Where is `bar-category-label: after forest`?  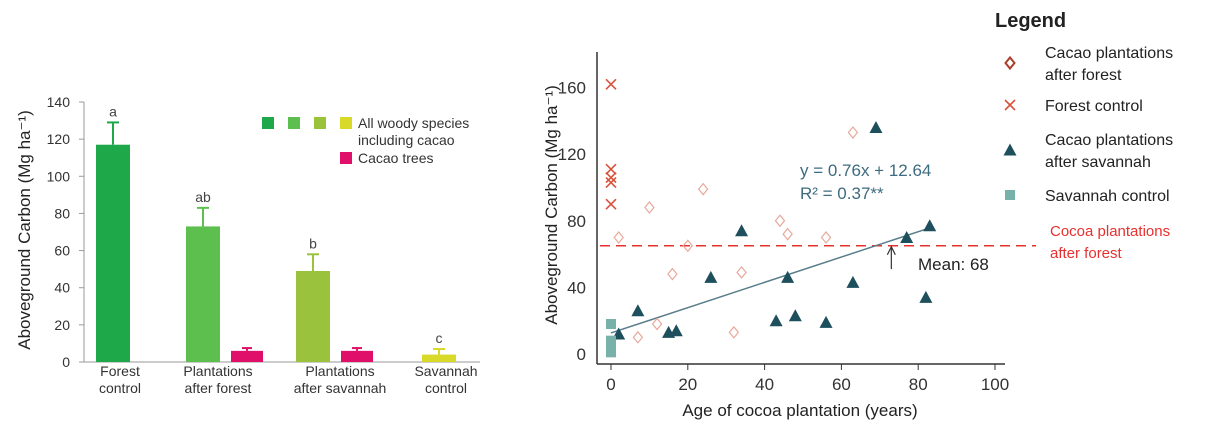
bar-category-label: after forest is located at coordinates (218, 388).